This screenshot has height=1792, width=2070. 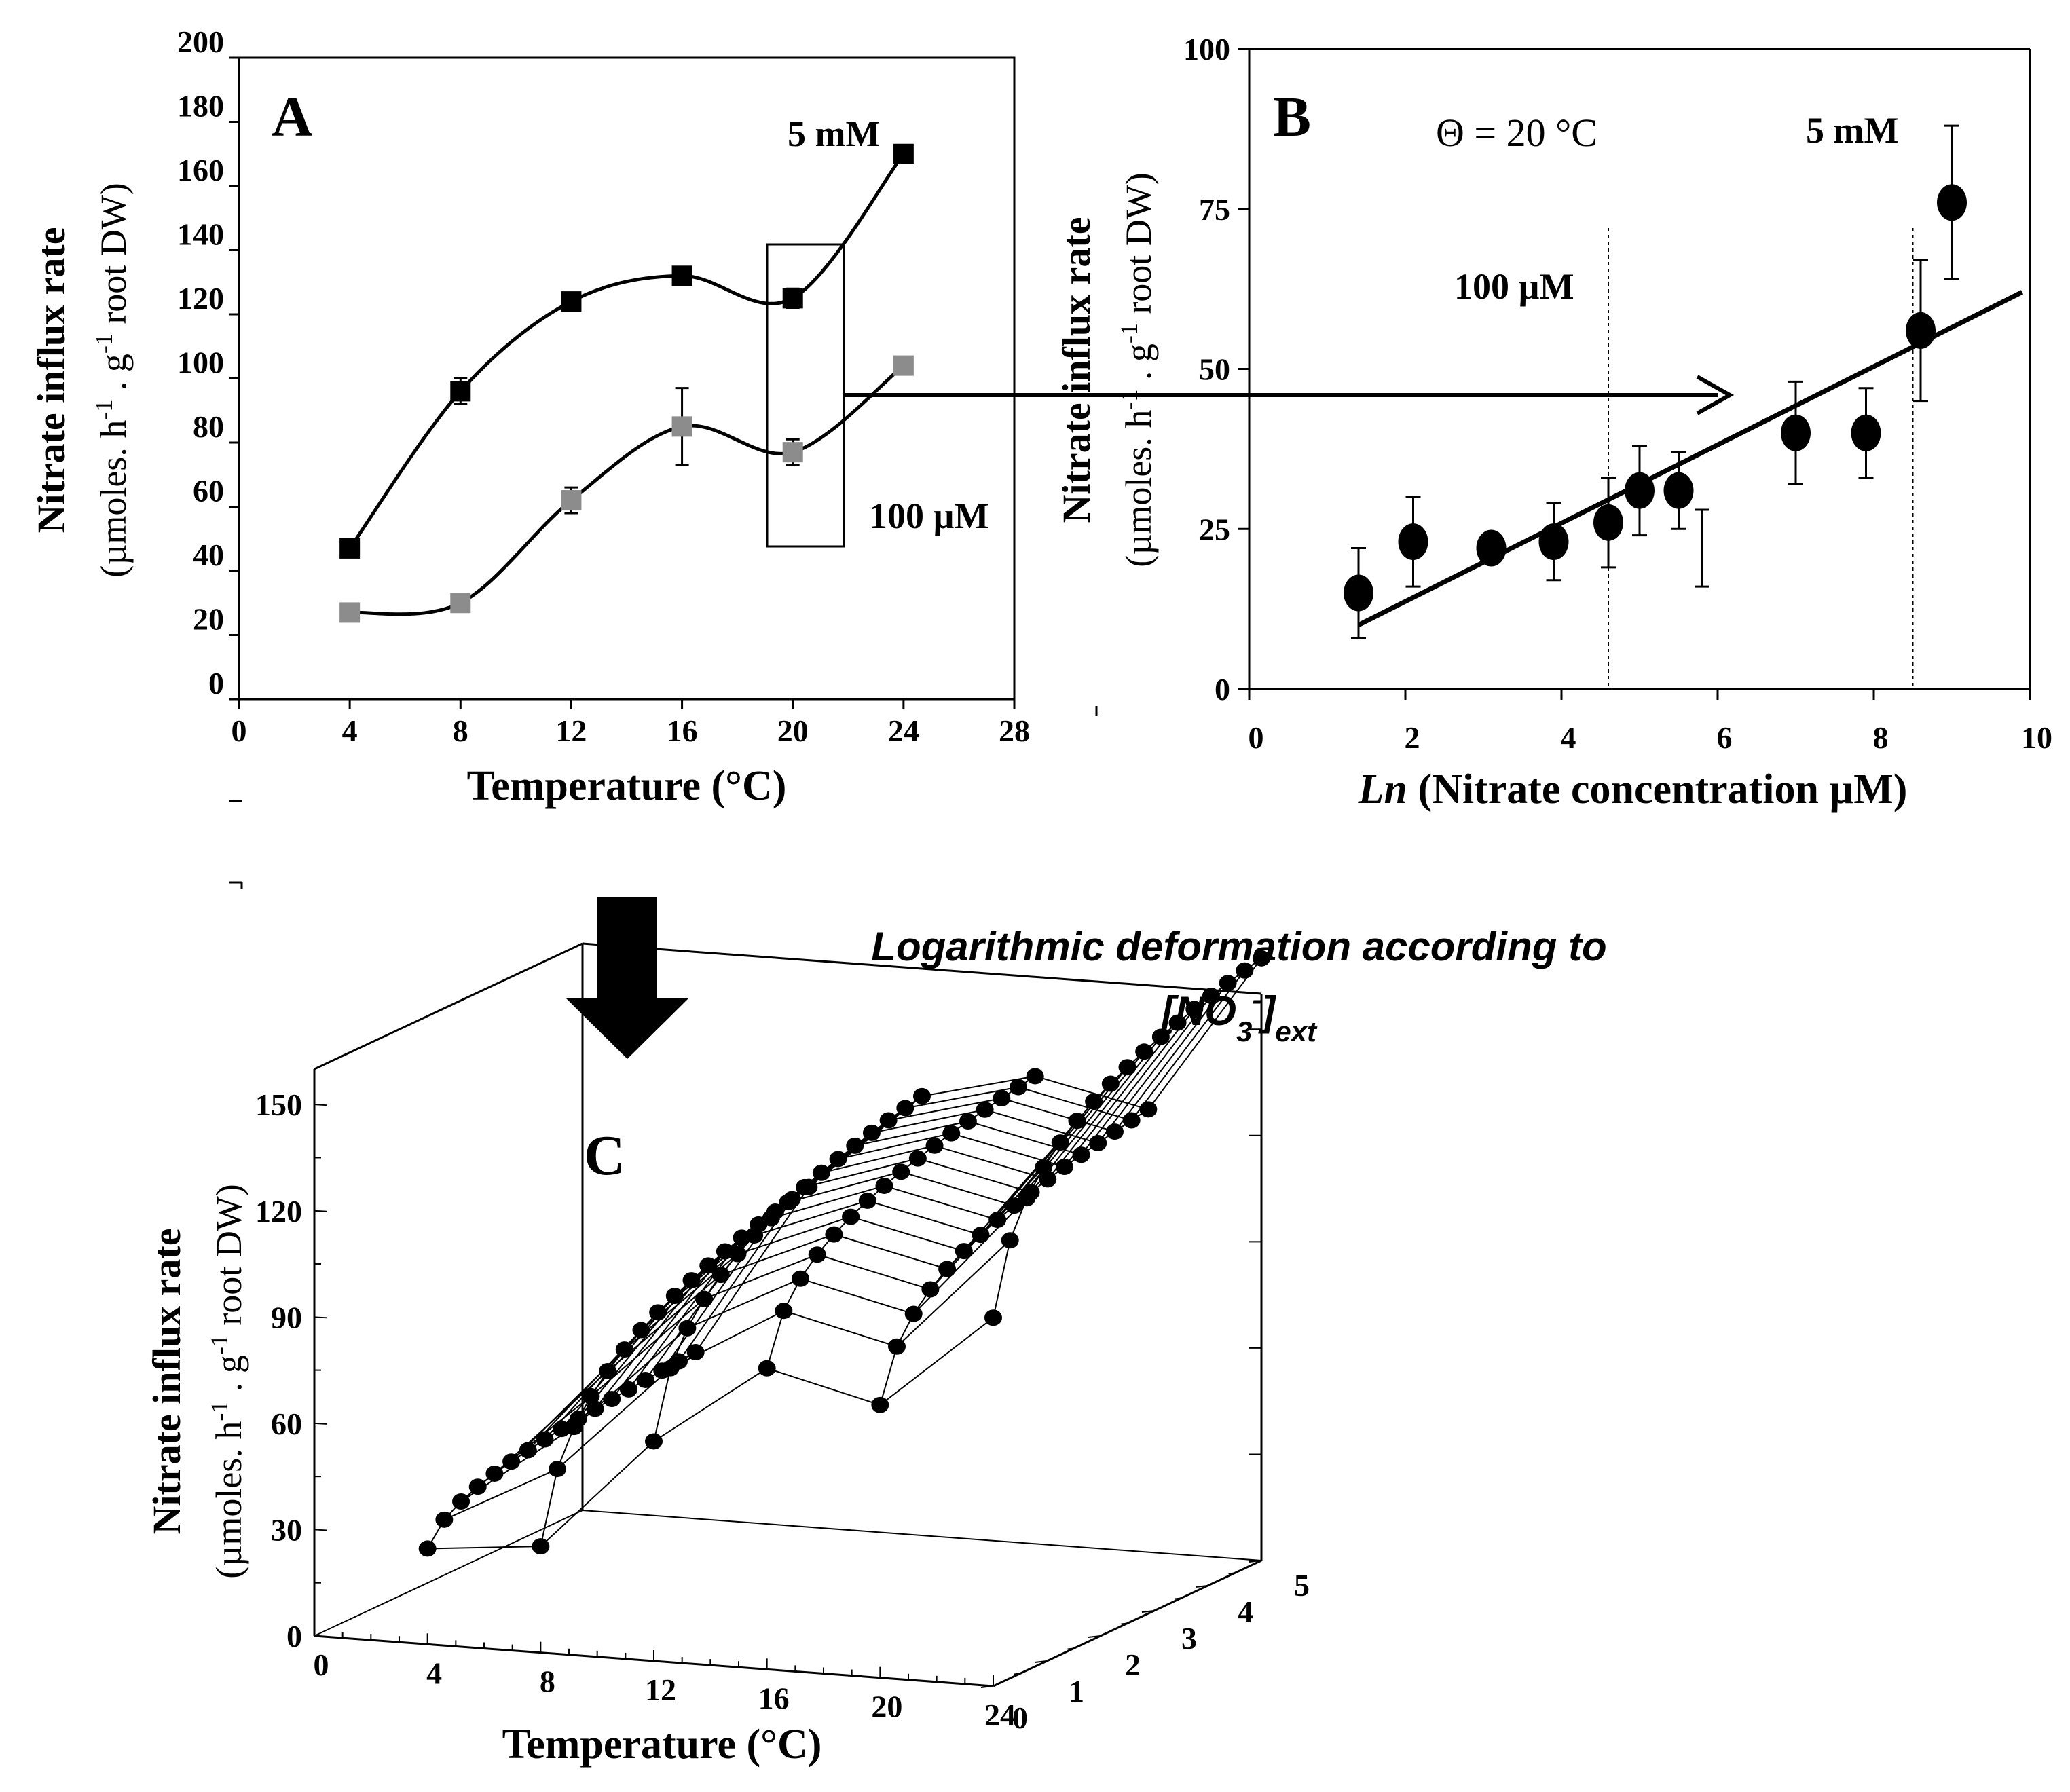 I want to click on panel-a-y-tick-label: 200, so click(x=200, y=42).